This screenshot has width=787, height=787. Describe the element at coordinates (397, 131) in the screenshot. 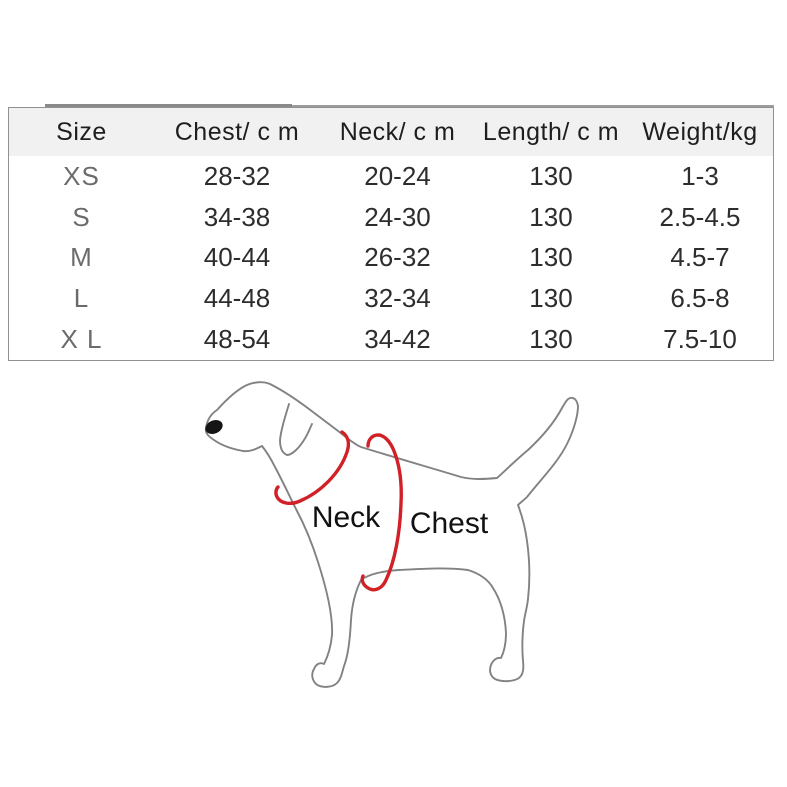

I see `header-cell-neck: Neck/ c m` at that location.